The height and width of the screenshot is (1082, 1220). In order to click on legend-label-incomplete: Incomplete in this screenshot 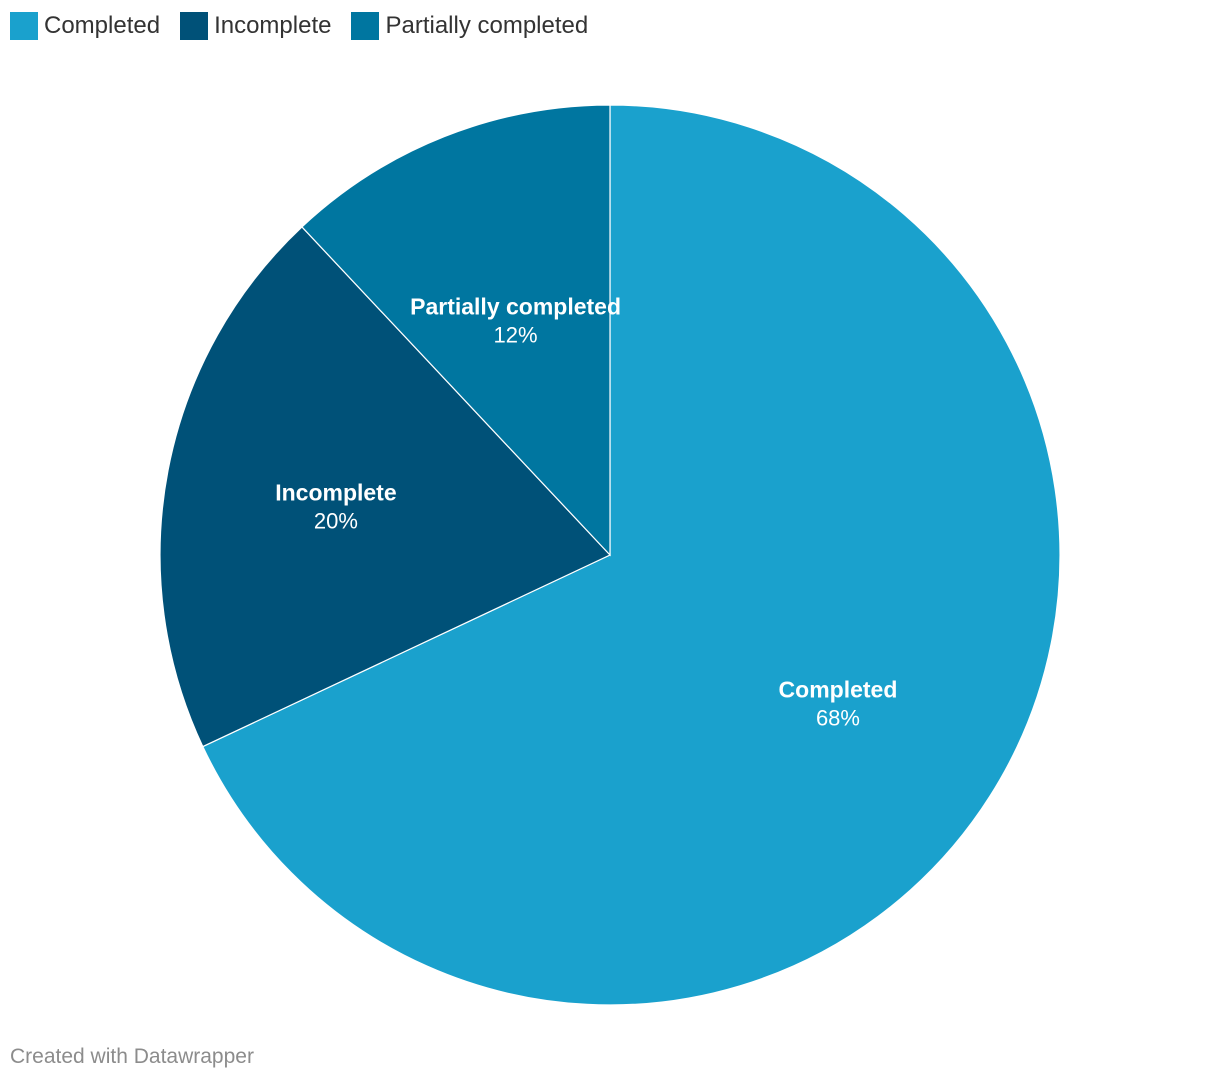, I will do `click(273, 25)`.